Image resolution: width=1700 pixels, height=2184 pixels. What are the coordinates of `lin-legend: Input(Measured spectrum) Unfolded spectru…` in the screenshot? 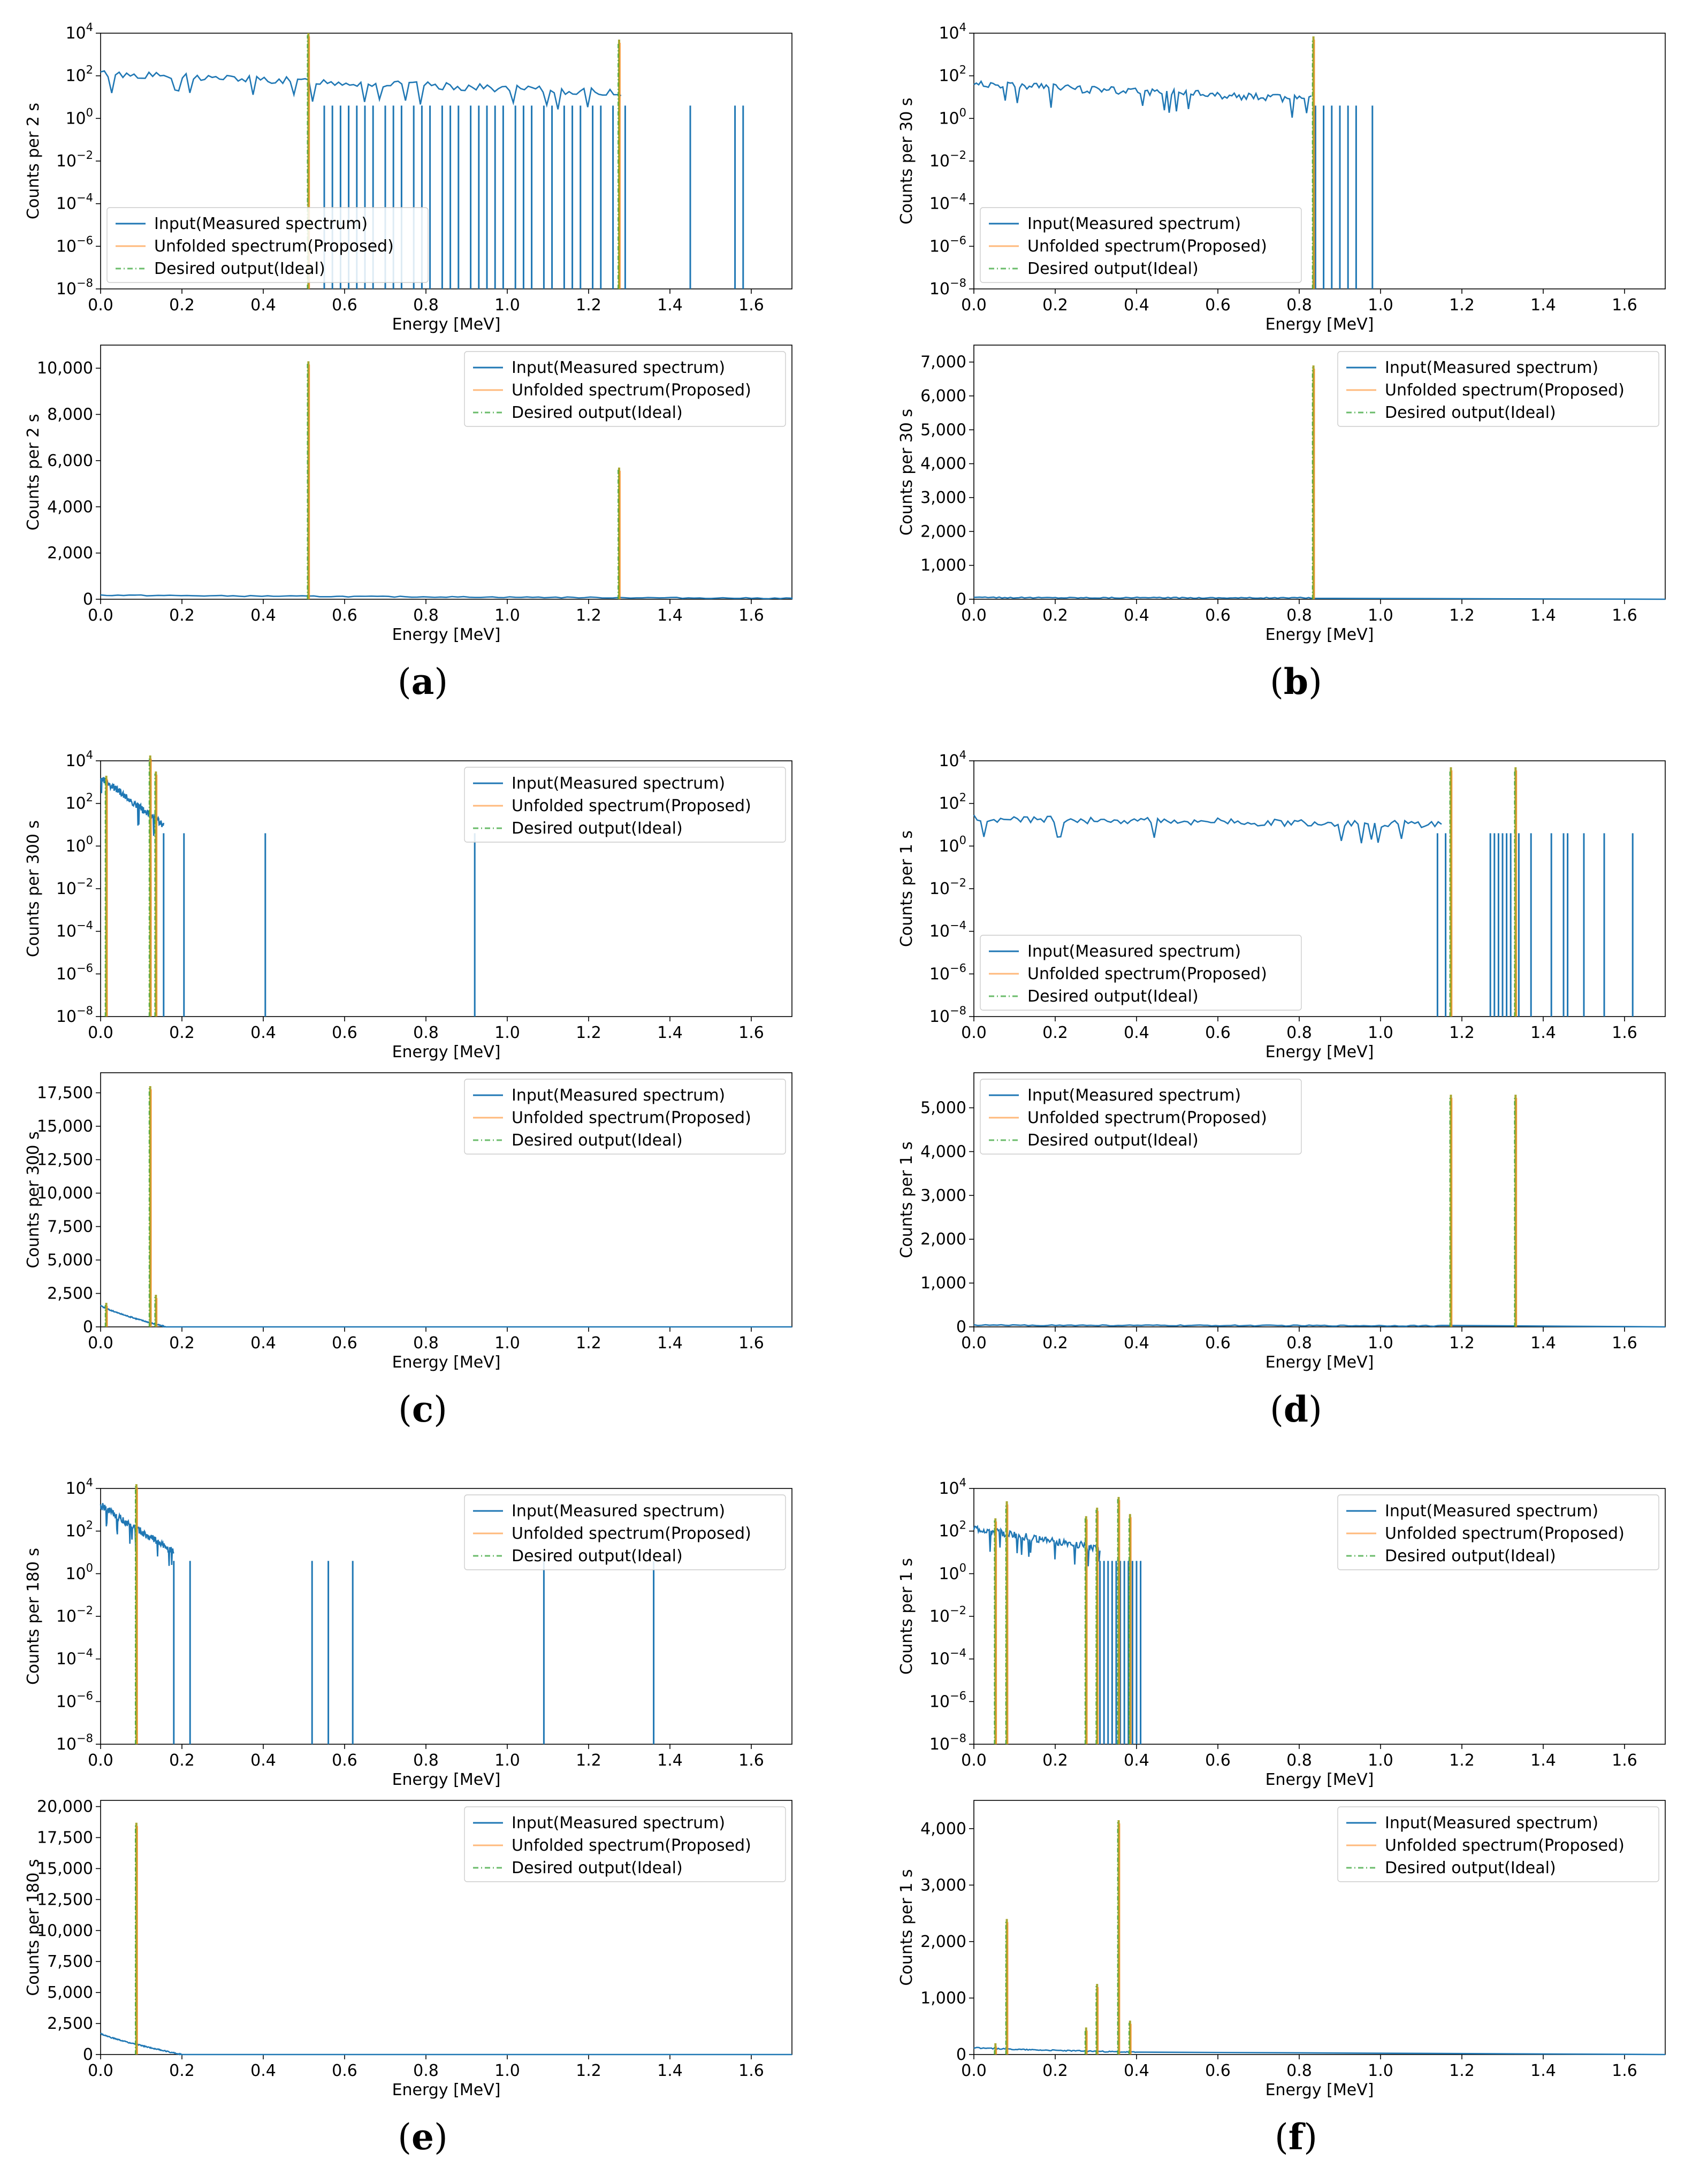 It's located at (625, 389).